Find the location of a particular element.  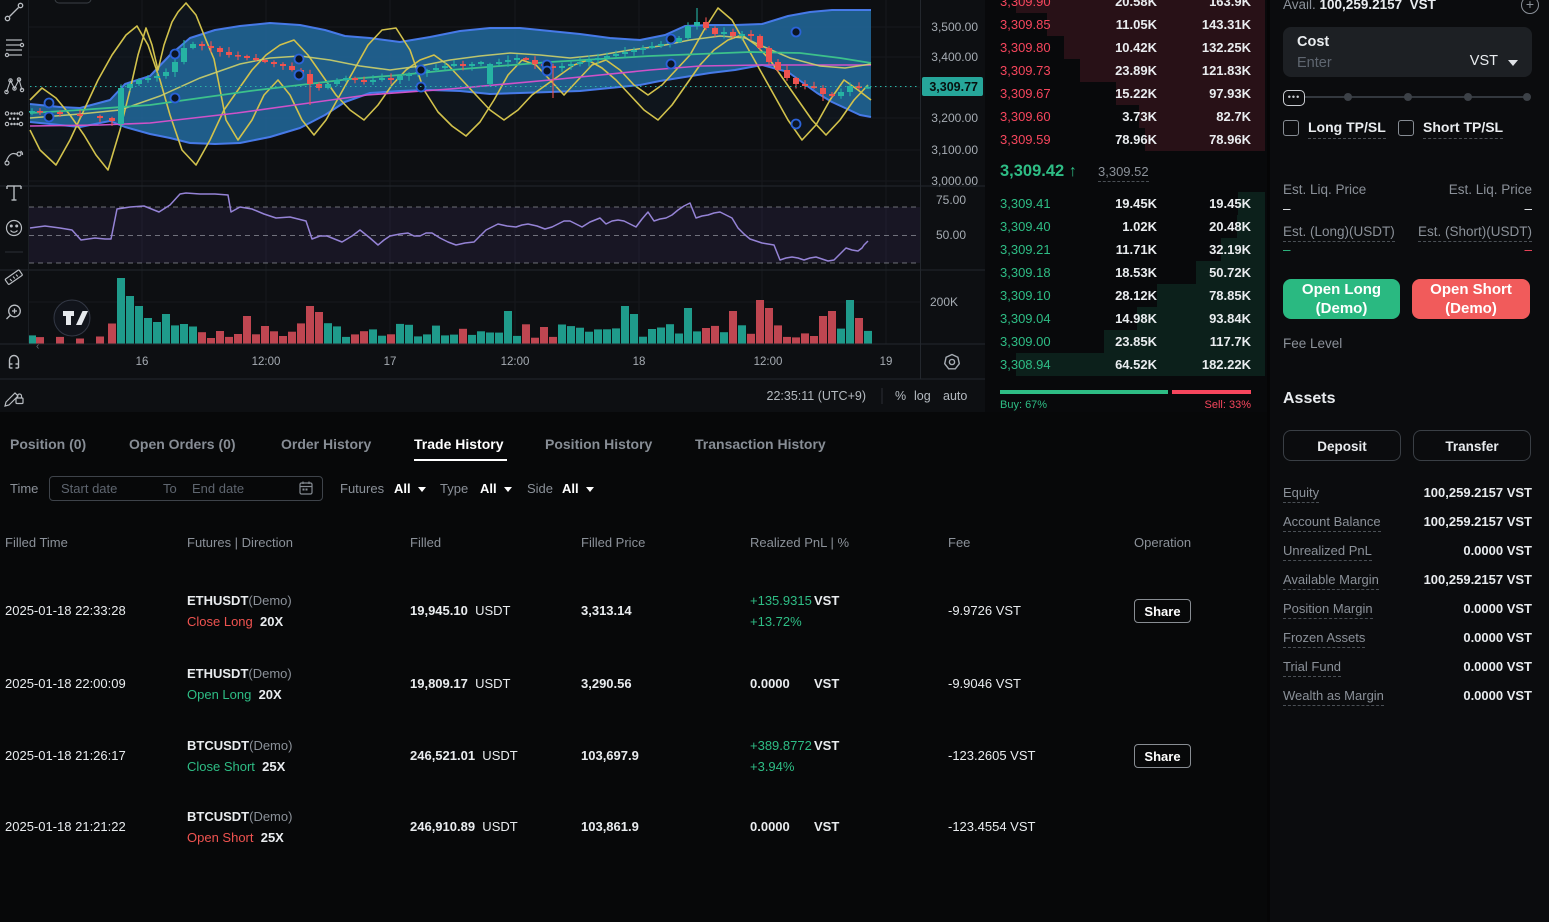

svg-text: 19 is located at coordinates (886, 362).